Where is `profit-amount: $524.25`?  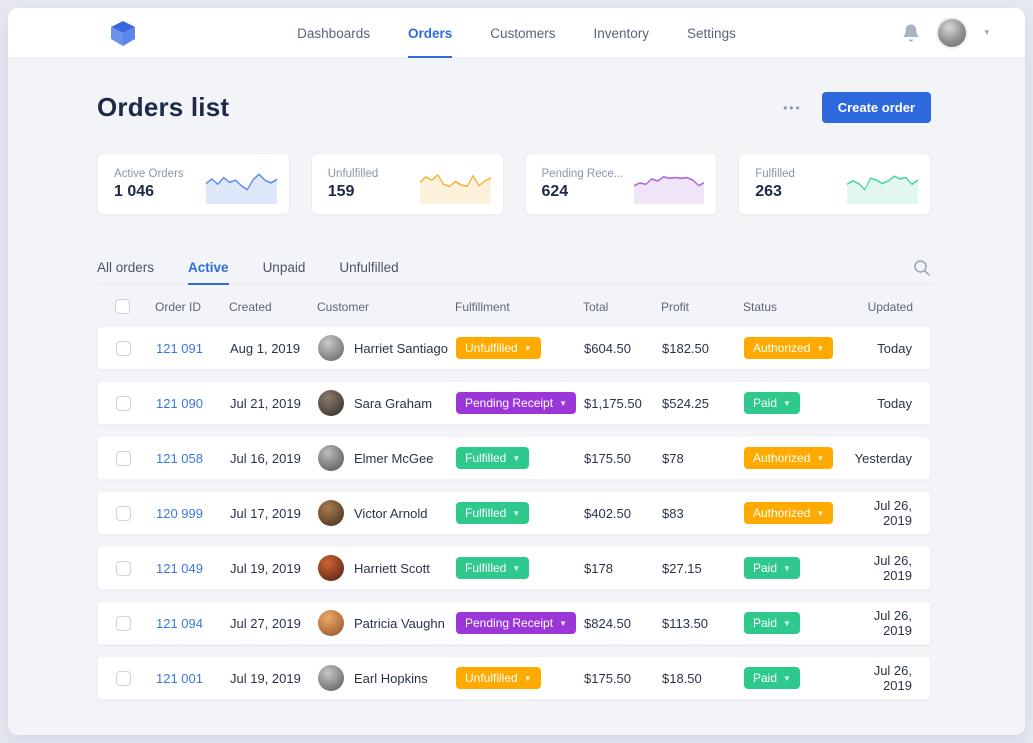
profit-amount: $524.25 is located at coordinates (685, 403).